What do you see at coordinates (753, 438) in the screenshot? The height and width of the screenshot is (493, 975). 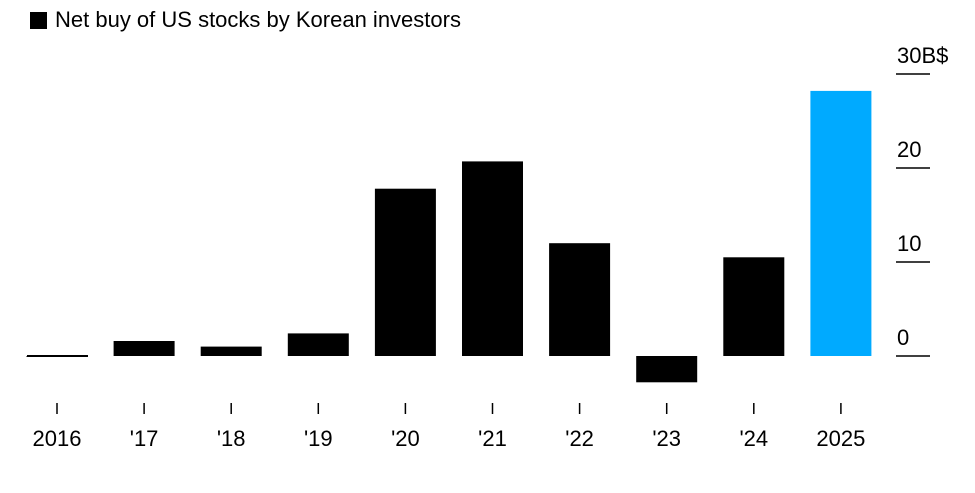 I see `x-tick-label: '24` at bounding box center [753, 438].